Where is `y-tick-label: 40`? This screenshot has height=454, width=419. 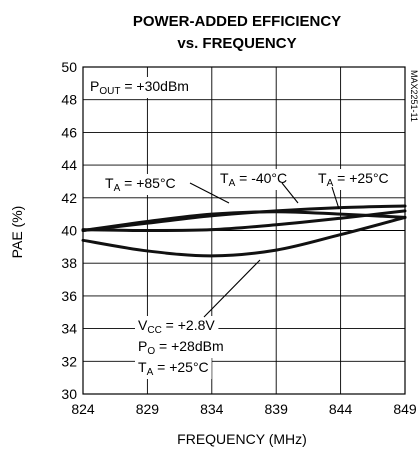
y-tick-label: 40 is located at coordinates (69, 231).